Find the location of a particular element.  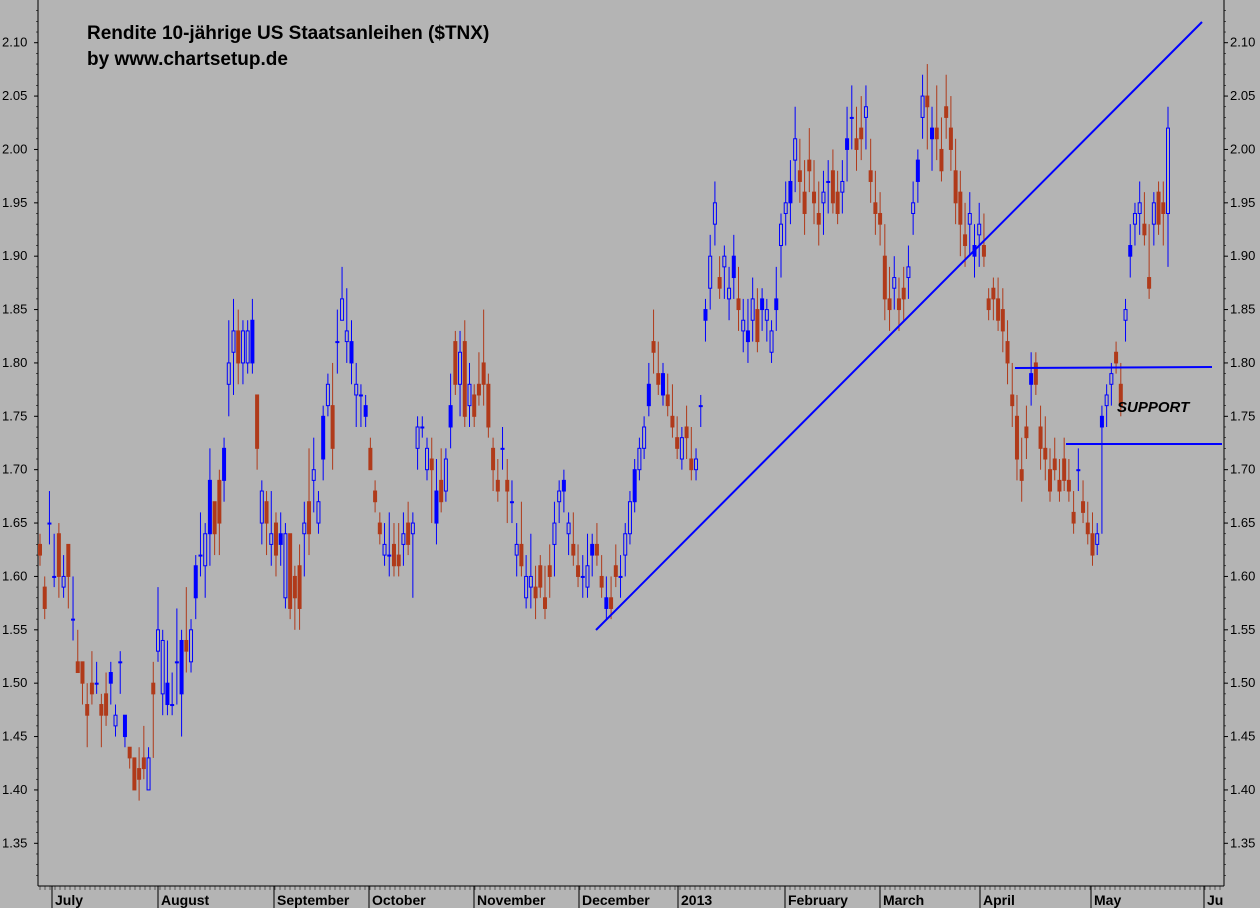

y-tick-label-left: 1.90 is located at coordinates (14, 255).